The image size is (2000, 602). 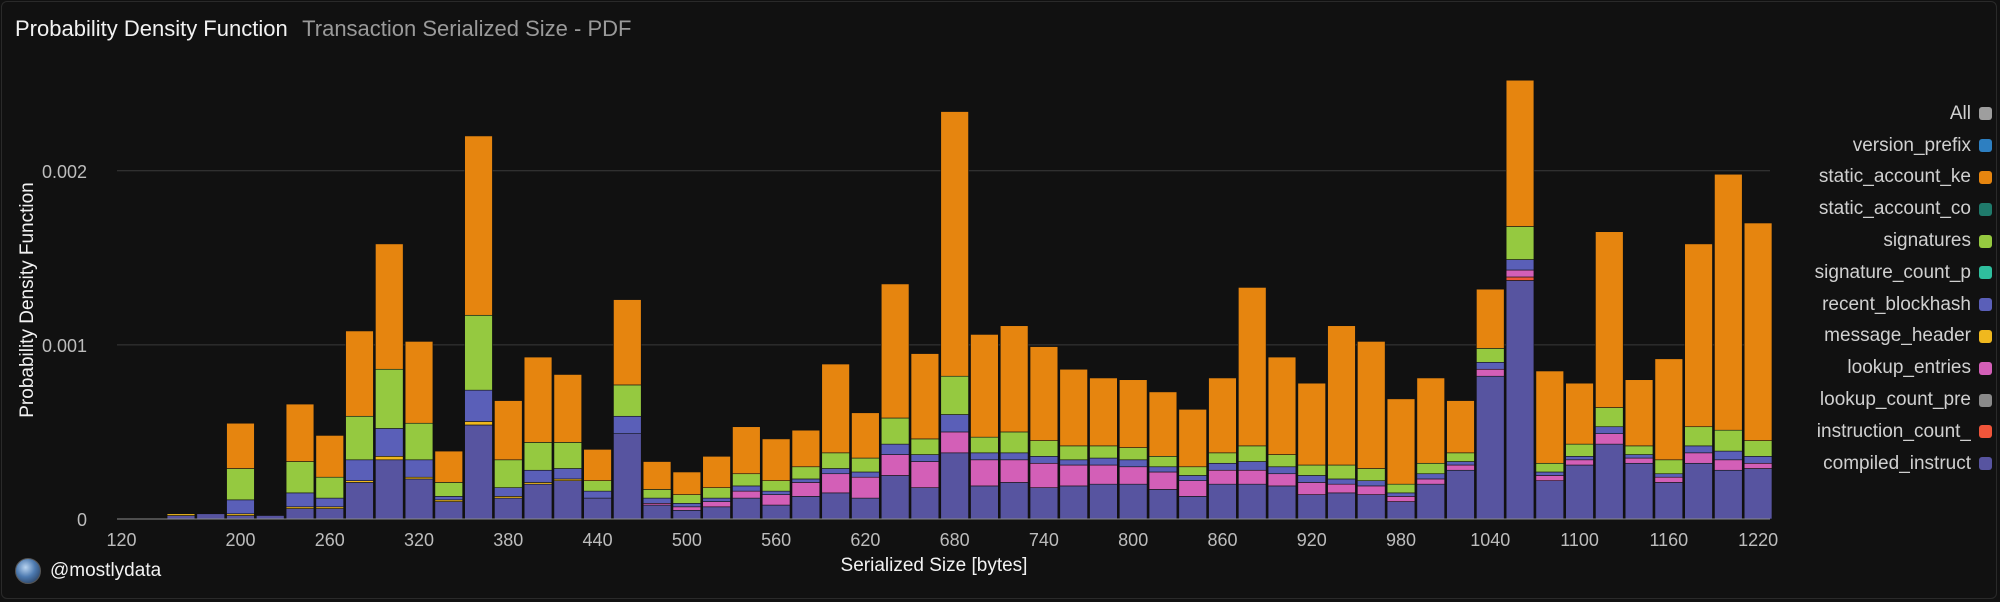 What do you see at coordinates (1881, 146) in the screenshot?
I see `legend-item: version_prefix` at bounding box center [1881, 146].